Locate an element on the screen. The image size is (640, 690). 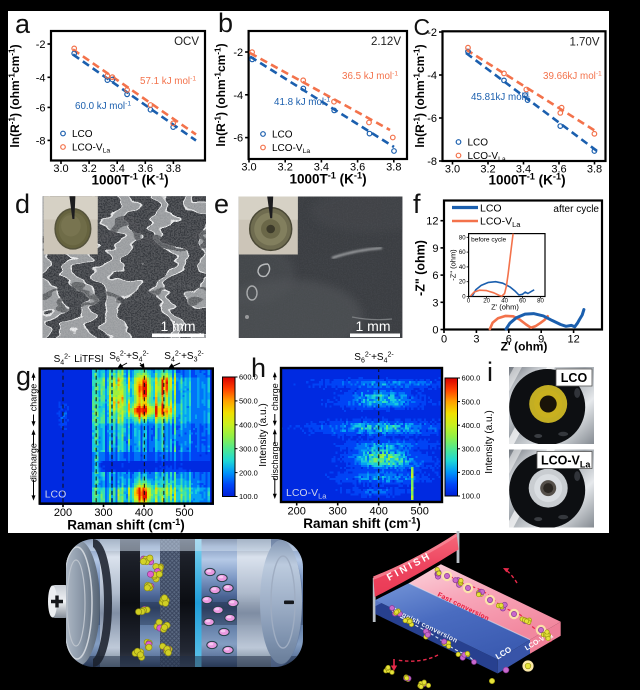
svg-text: 57.1 kJ mol-1 is located at coordinates (168, 81).